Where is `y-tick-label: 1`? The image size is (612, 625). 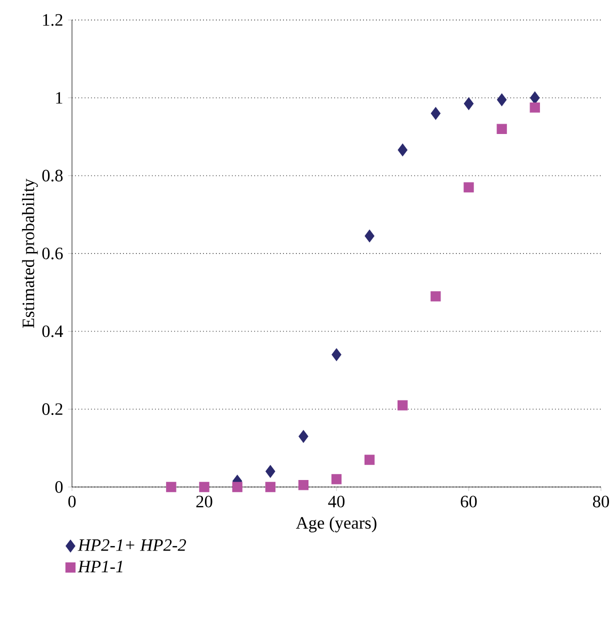
y-tick-label: 1 is located at coordinates (59, 98).